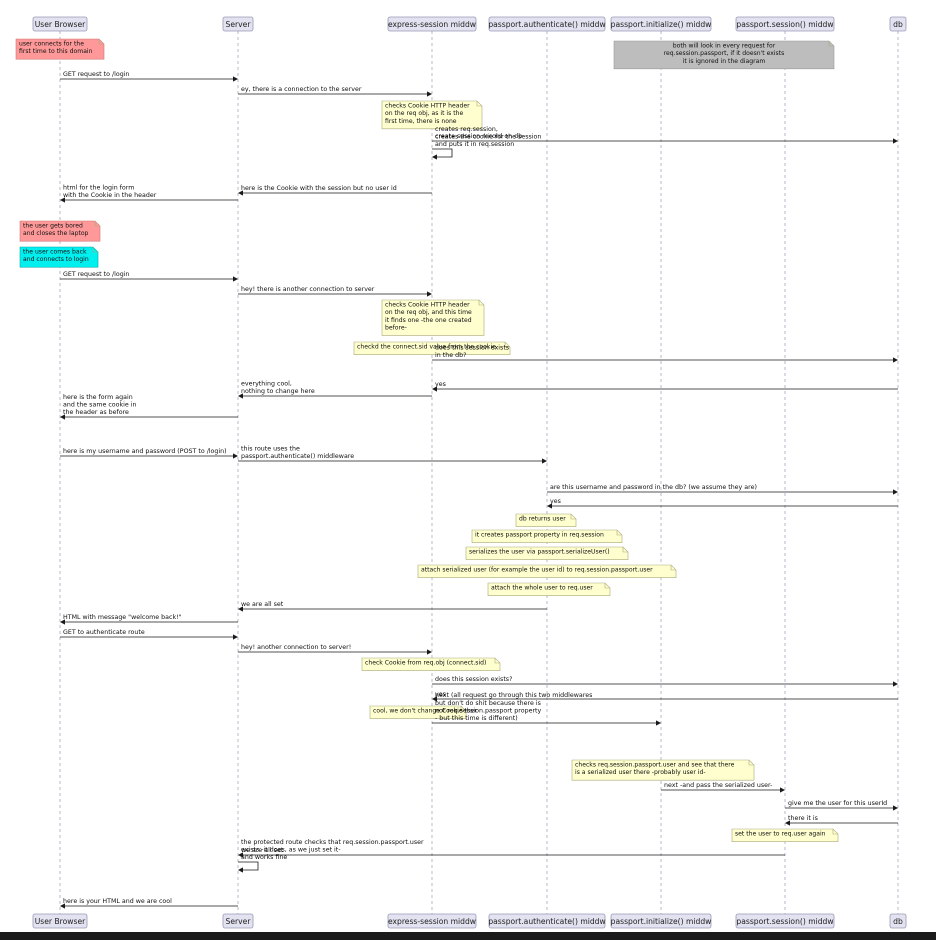 Image resolution: width=936 pixels, height=940 pixels. I want to click on message-label: GET request to /login, so click(96, 274).